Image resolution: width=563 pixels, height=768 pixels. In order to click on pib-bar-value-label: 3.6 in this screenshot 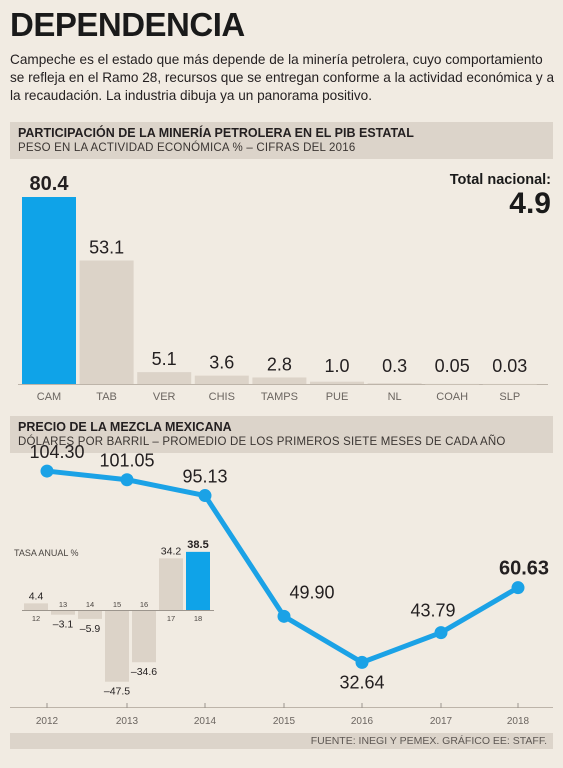, I will do `click(221, 363)`.